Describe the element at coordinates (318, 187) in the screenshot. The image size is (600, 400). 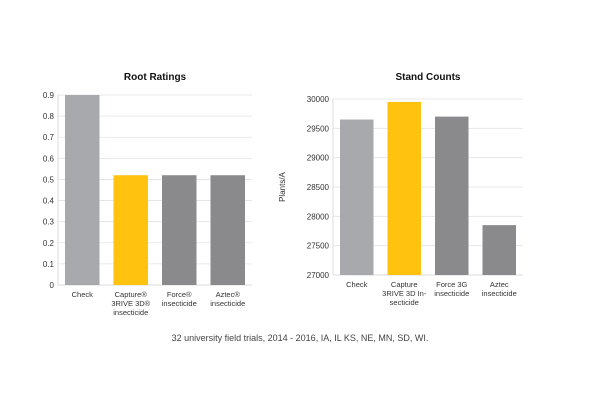
I see `y-tick-label: 28500` at that location.